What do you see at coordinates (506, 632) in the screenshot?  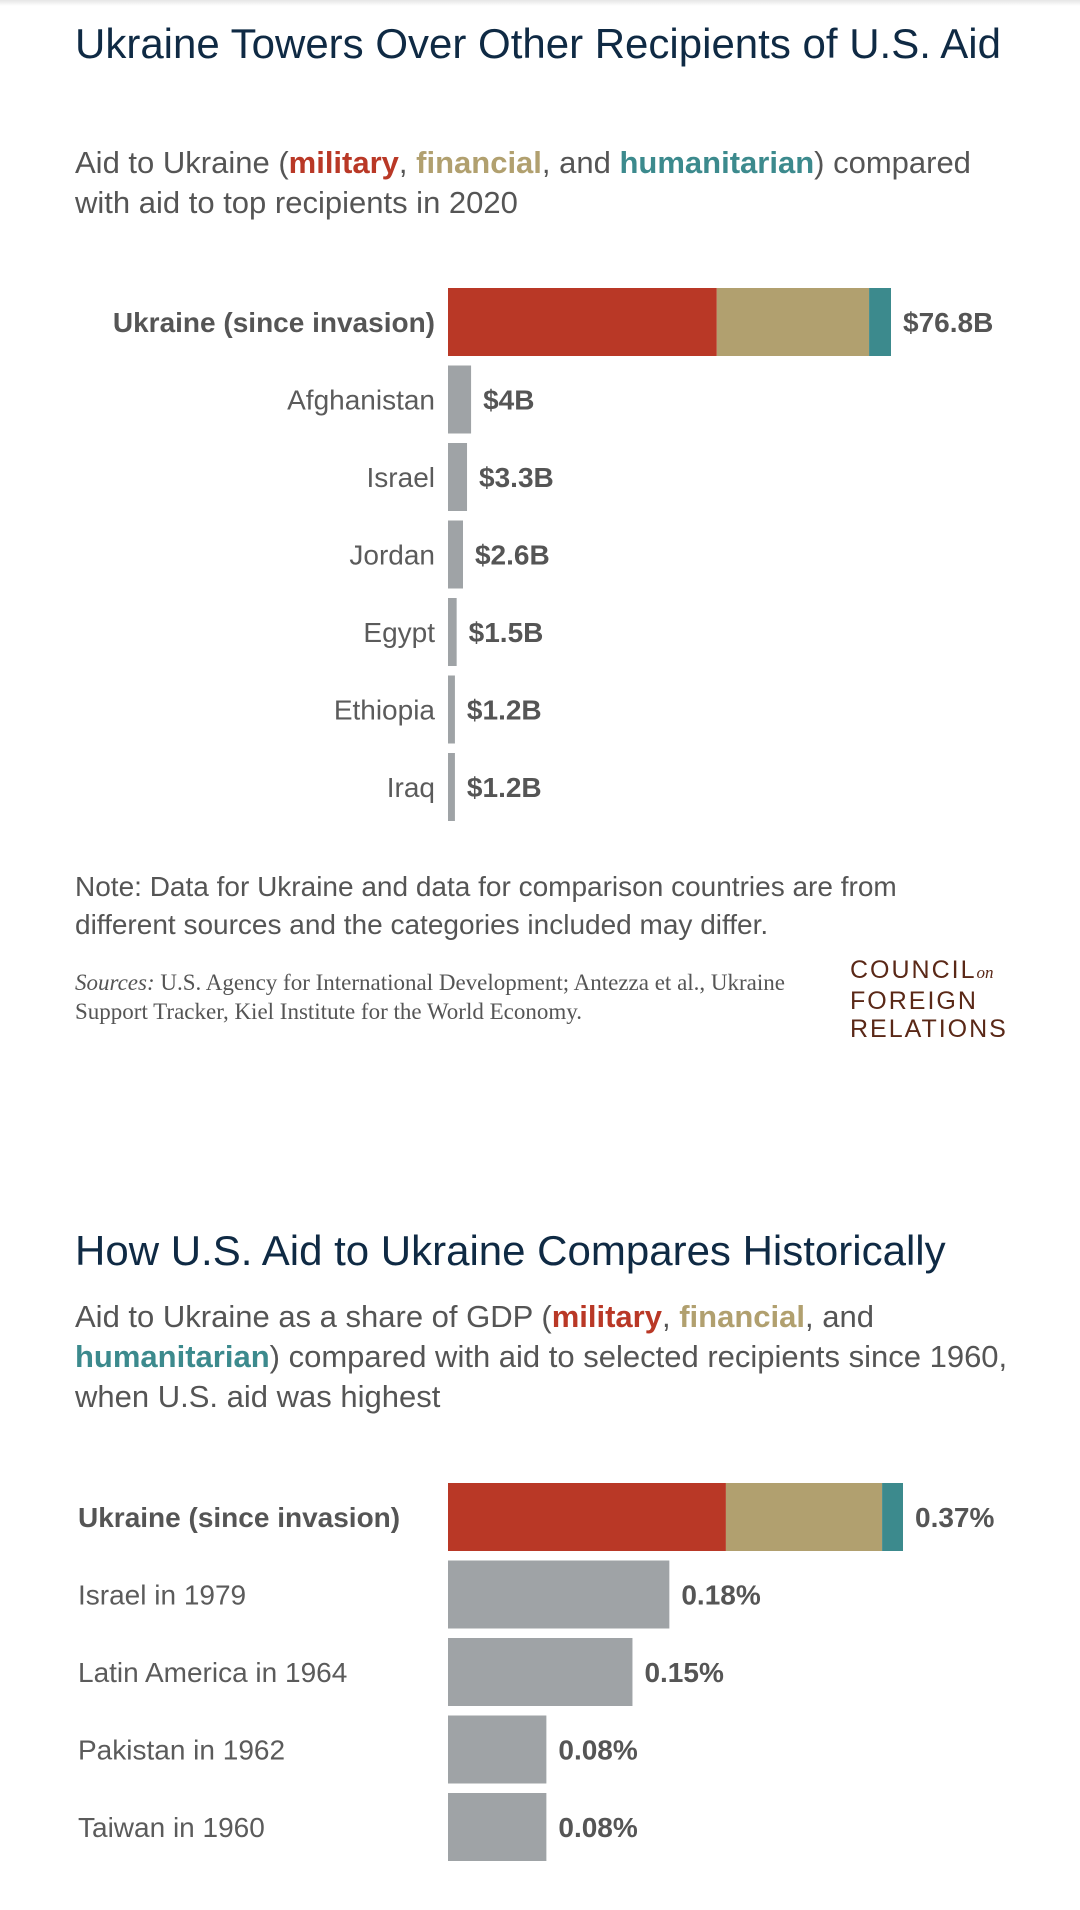 I see `value-label-egypt: $1.5B` at bounding box center [506, 632].